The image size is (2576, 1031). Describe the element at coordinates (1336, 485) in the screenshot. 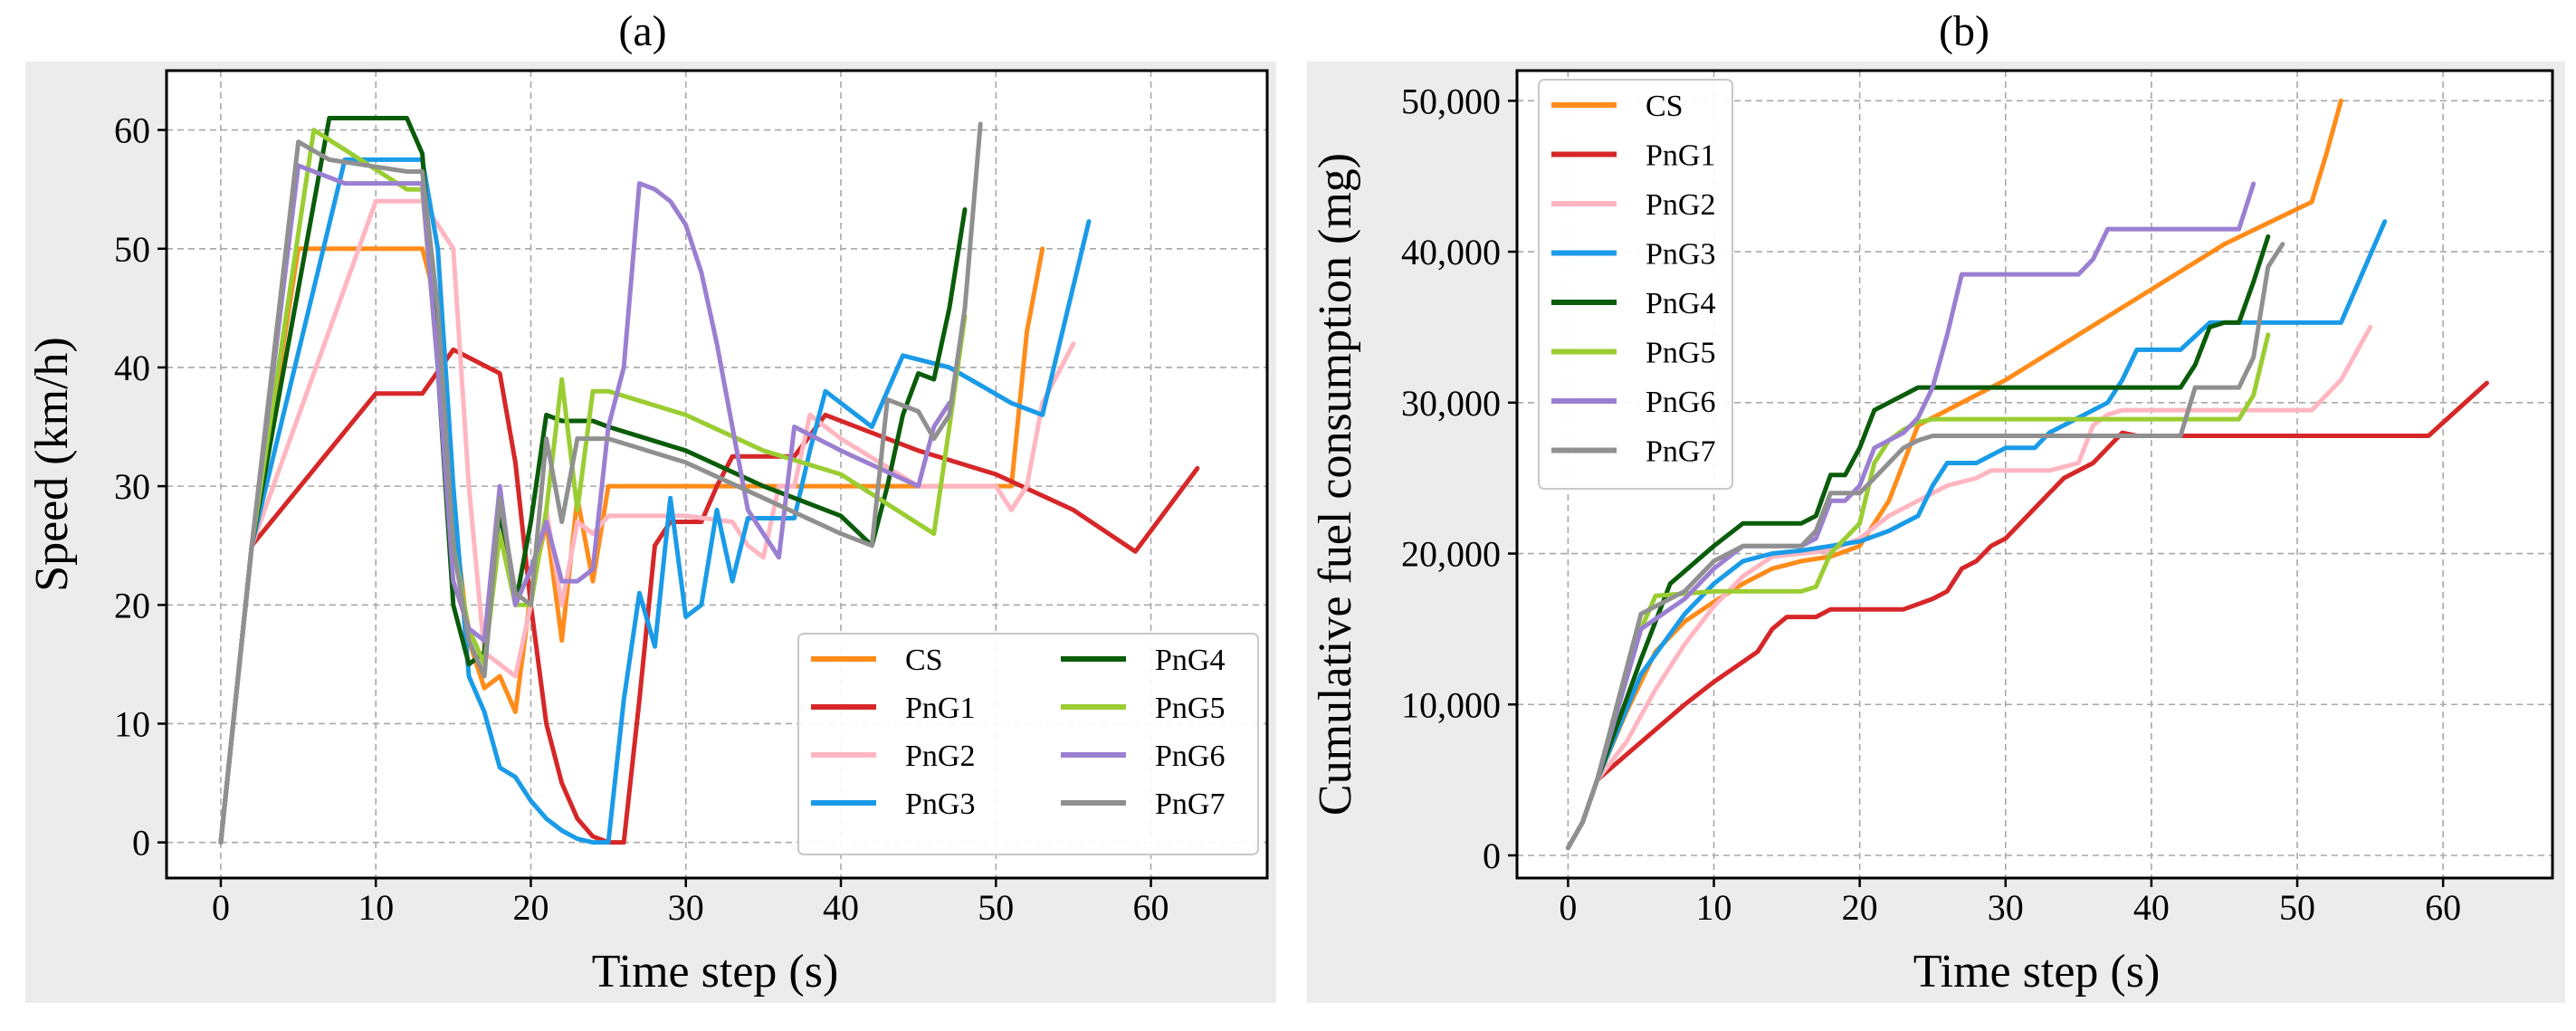

I see `panel-b-y-axis-label: Cumulative fuel consumption (mg)` at that location.